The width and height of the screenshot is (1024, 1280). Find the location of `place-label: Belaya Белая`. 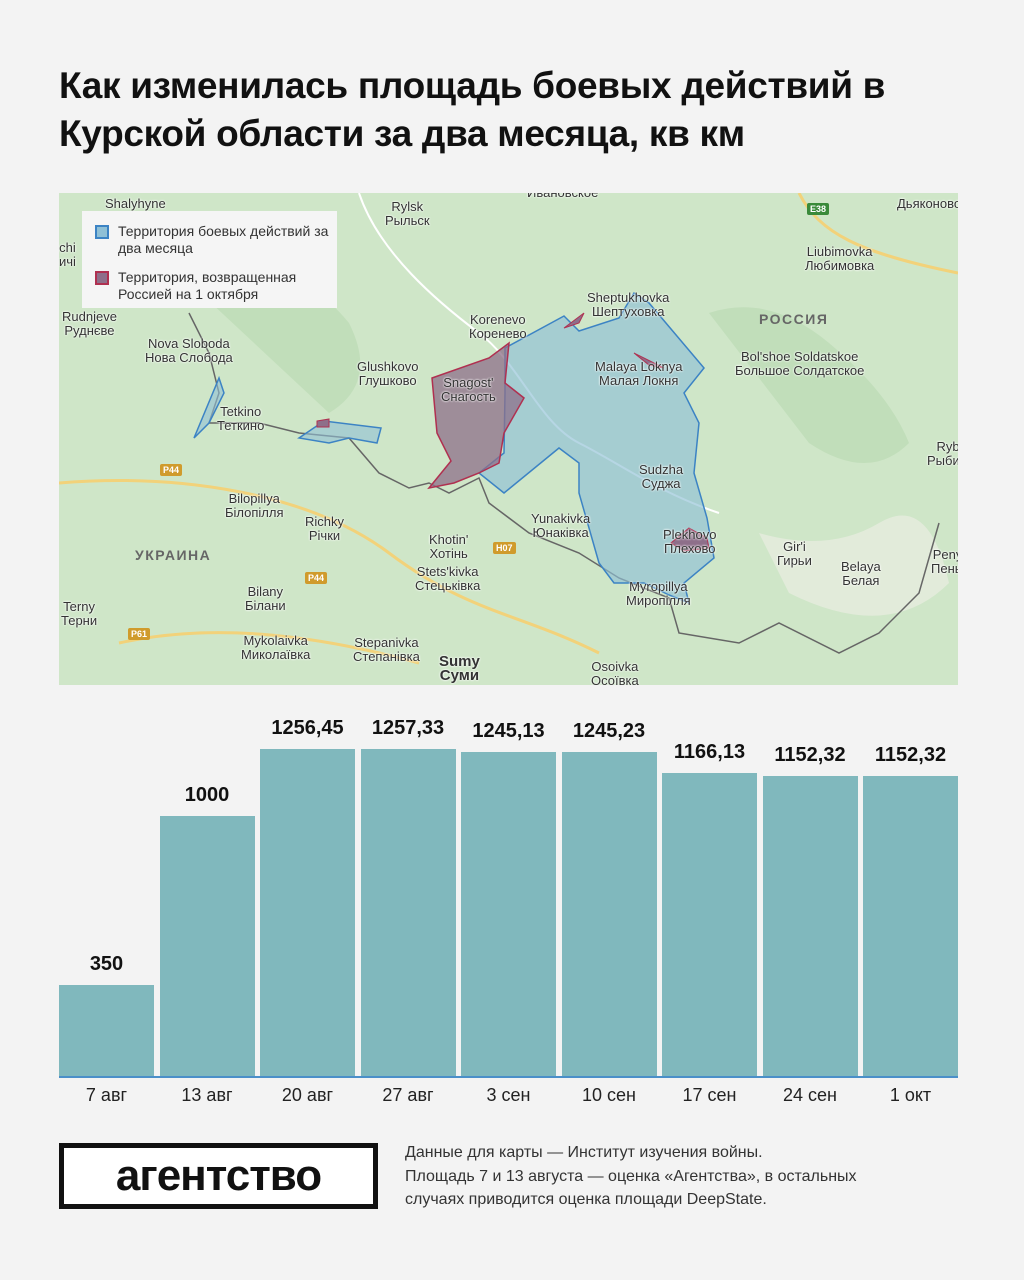

place-label: Belaya Белая is located at coordinates (861, 574).